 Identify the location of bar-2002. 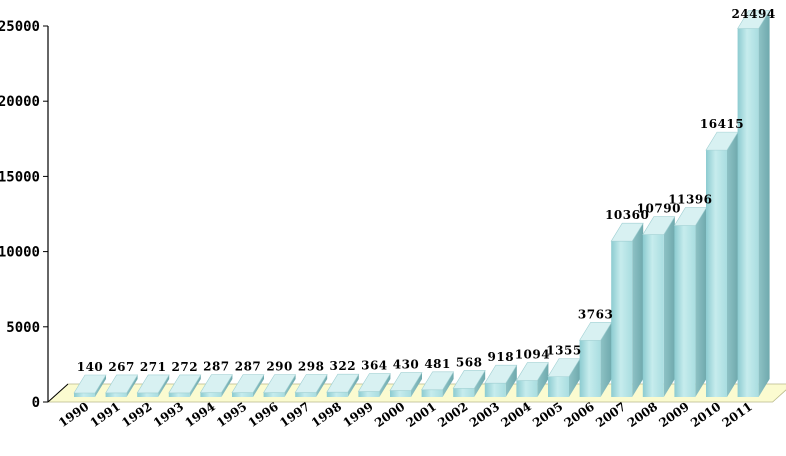
(469, 383).